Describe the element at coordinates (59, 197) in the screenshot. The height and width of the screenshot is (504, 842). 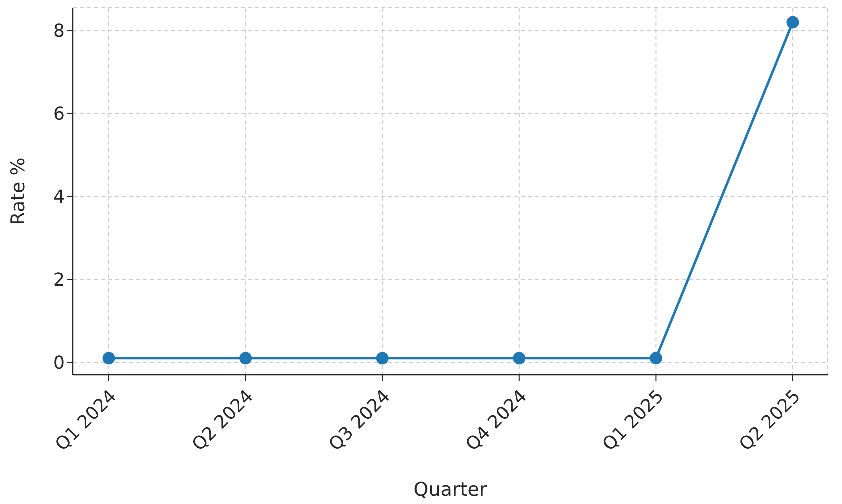
I see `y-tick-label: 4` at that location.